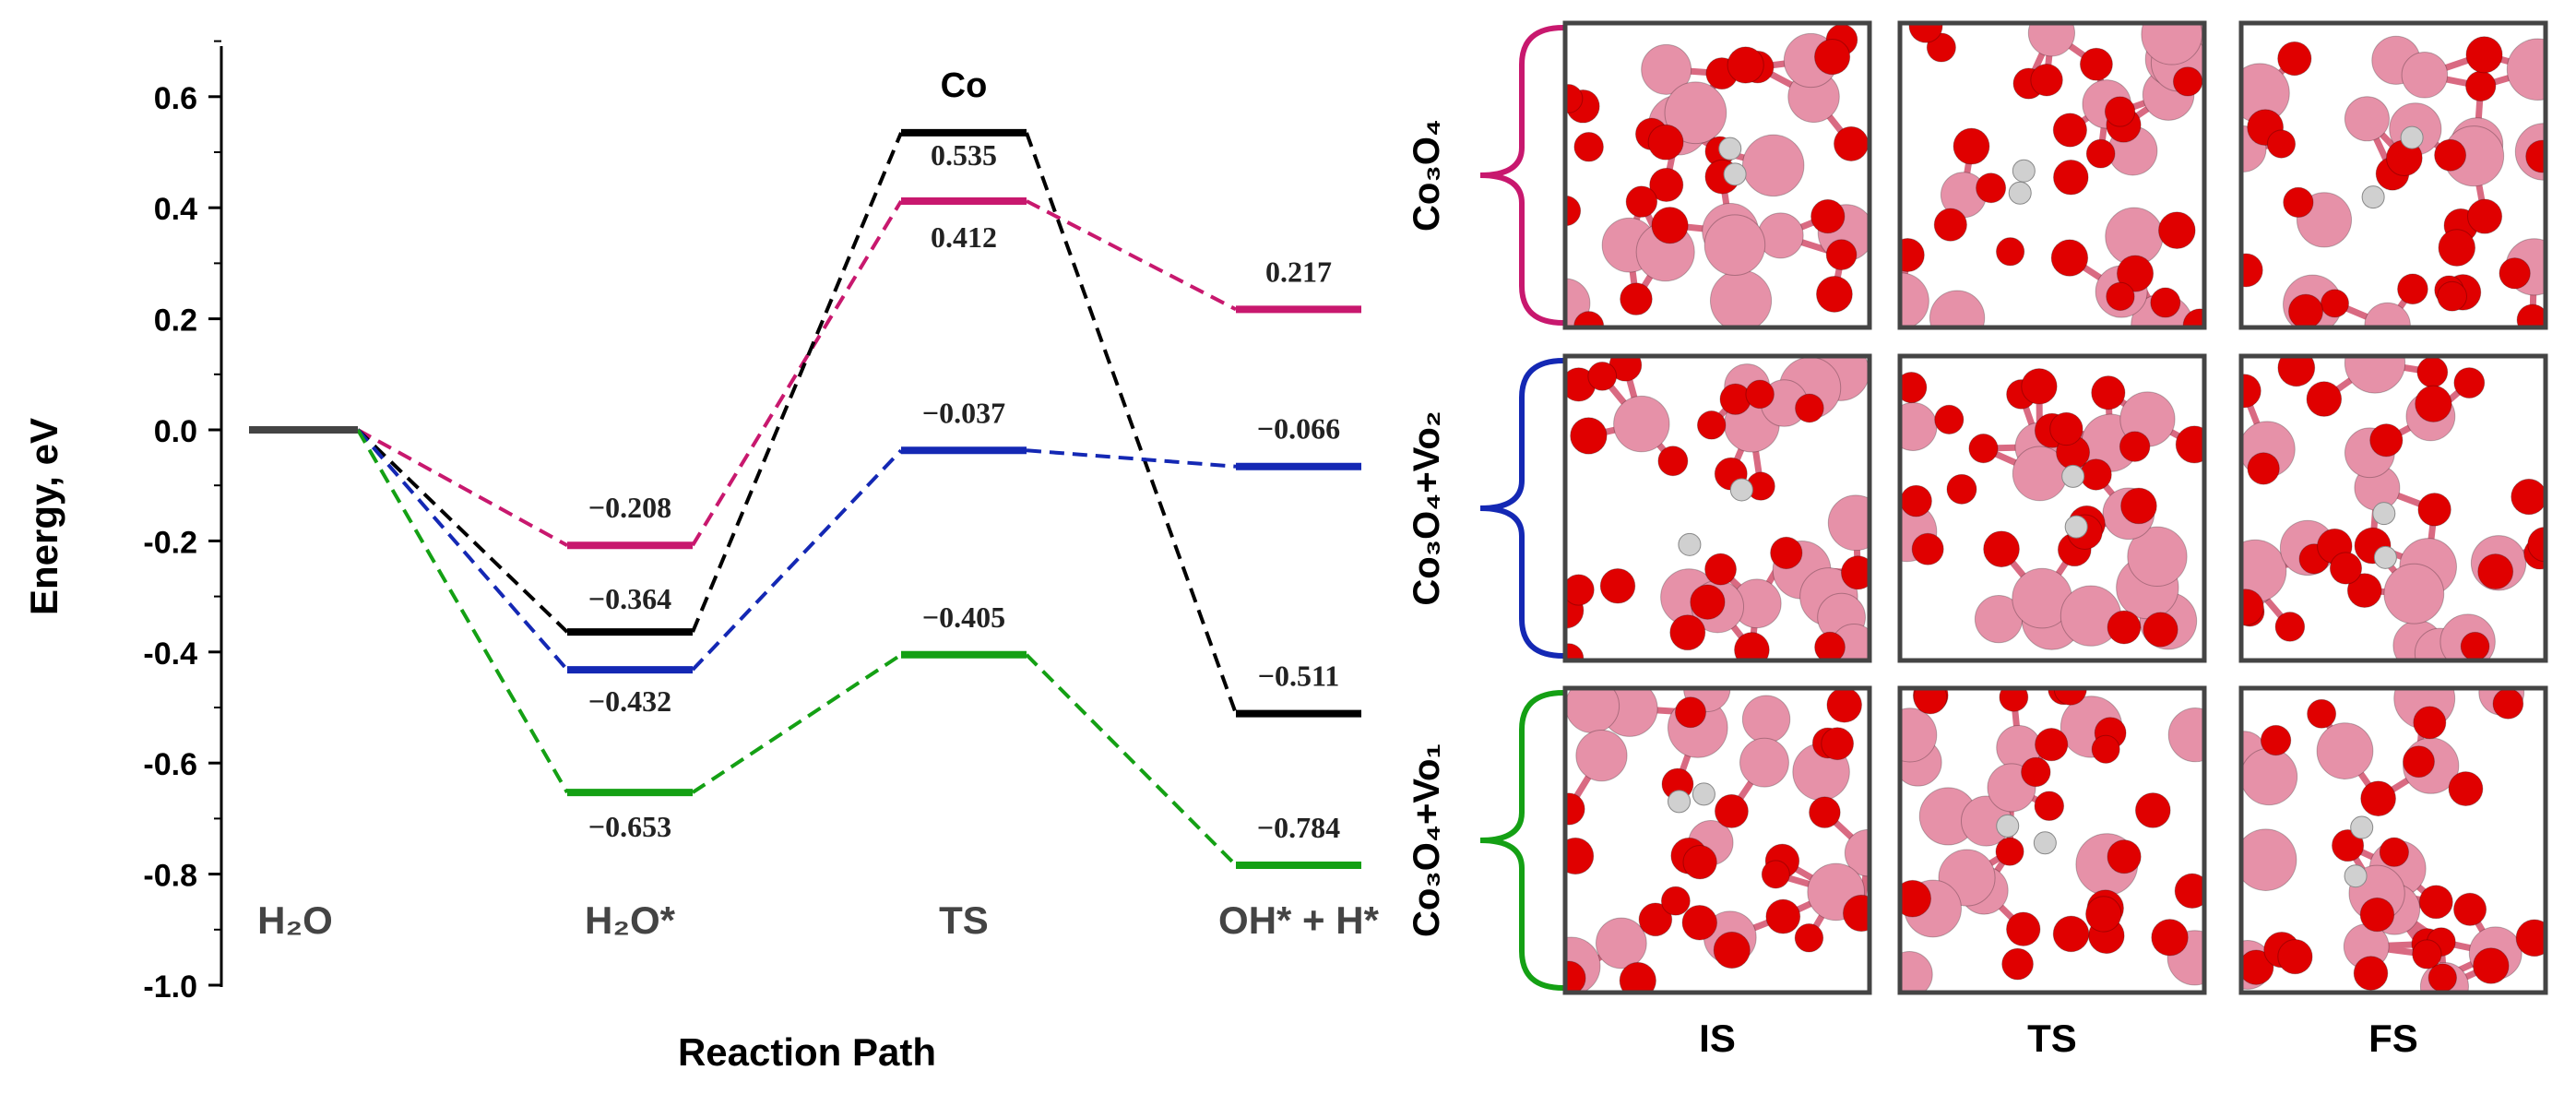 This screenshot has width=2576, height=1106. Describe the element at coordinates (797, 724) in the screenshot. I see `connector-vo1` at that location.